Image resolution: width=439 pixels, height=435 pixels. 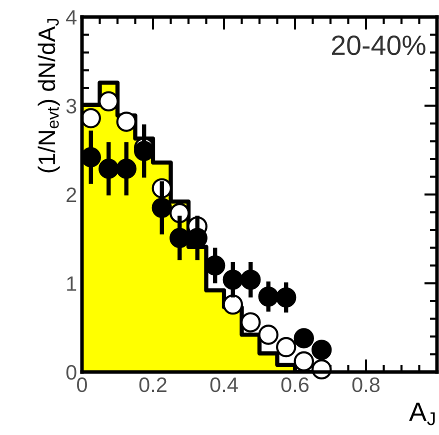 I want to click on y-tick-label: 1, so click(x=71, y=283).